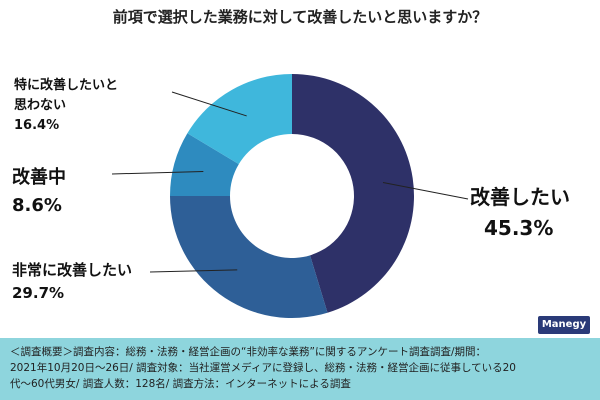 This screenshot has width=600, height=400. Describe the element at coordinates (39, 192) in the screenshot. I see `slice-label-3: 改善中 8.6%` at that location.